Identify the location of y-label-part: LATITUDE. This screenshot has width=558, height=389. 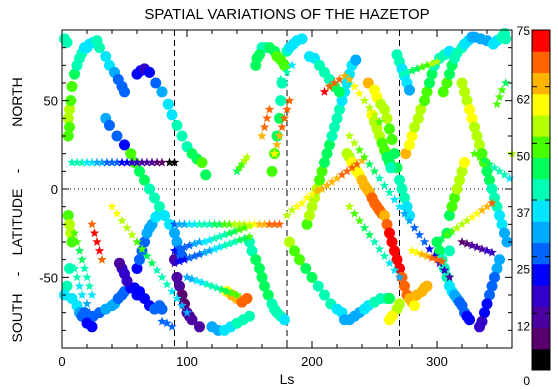
(17, 222).